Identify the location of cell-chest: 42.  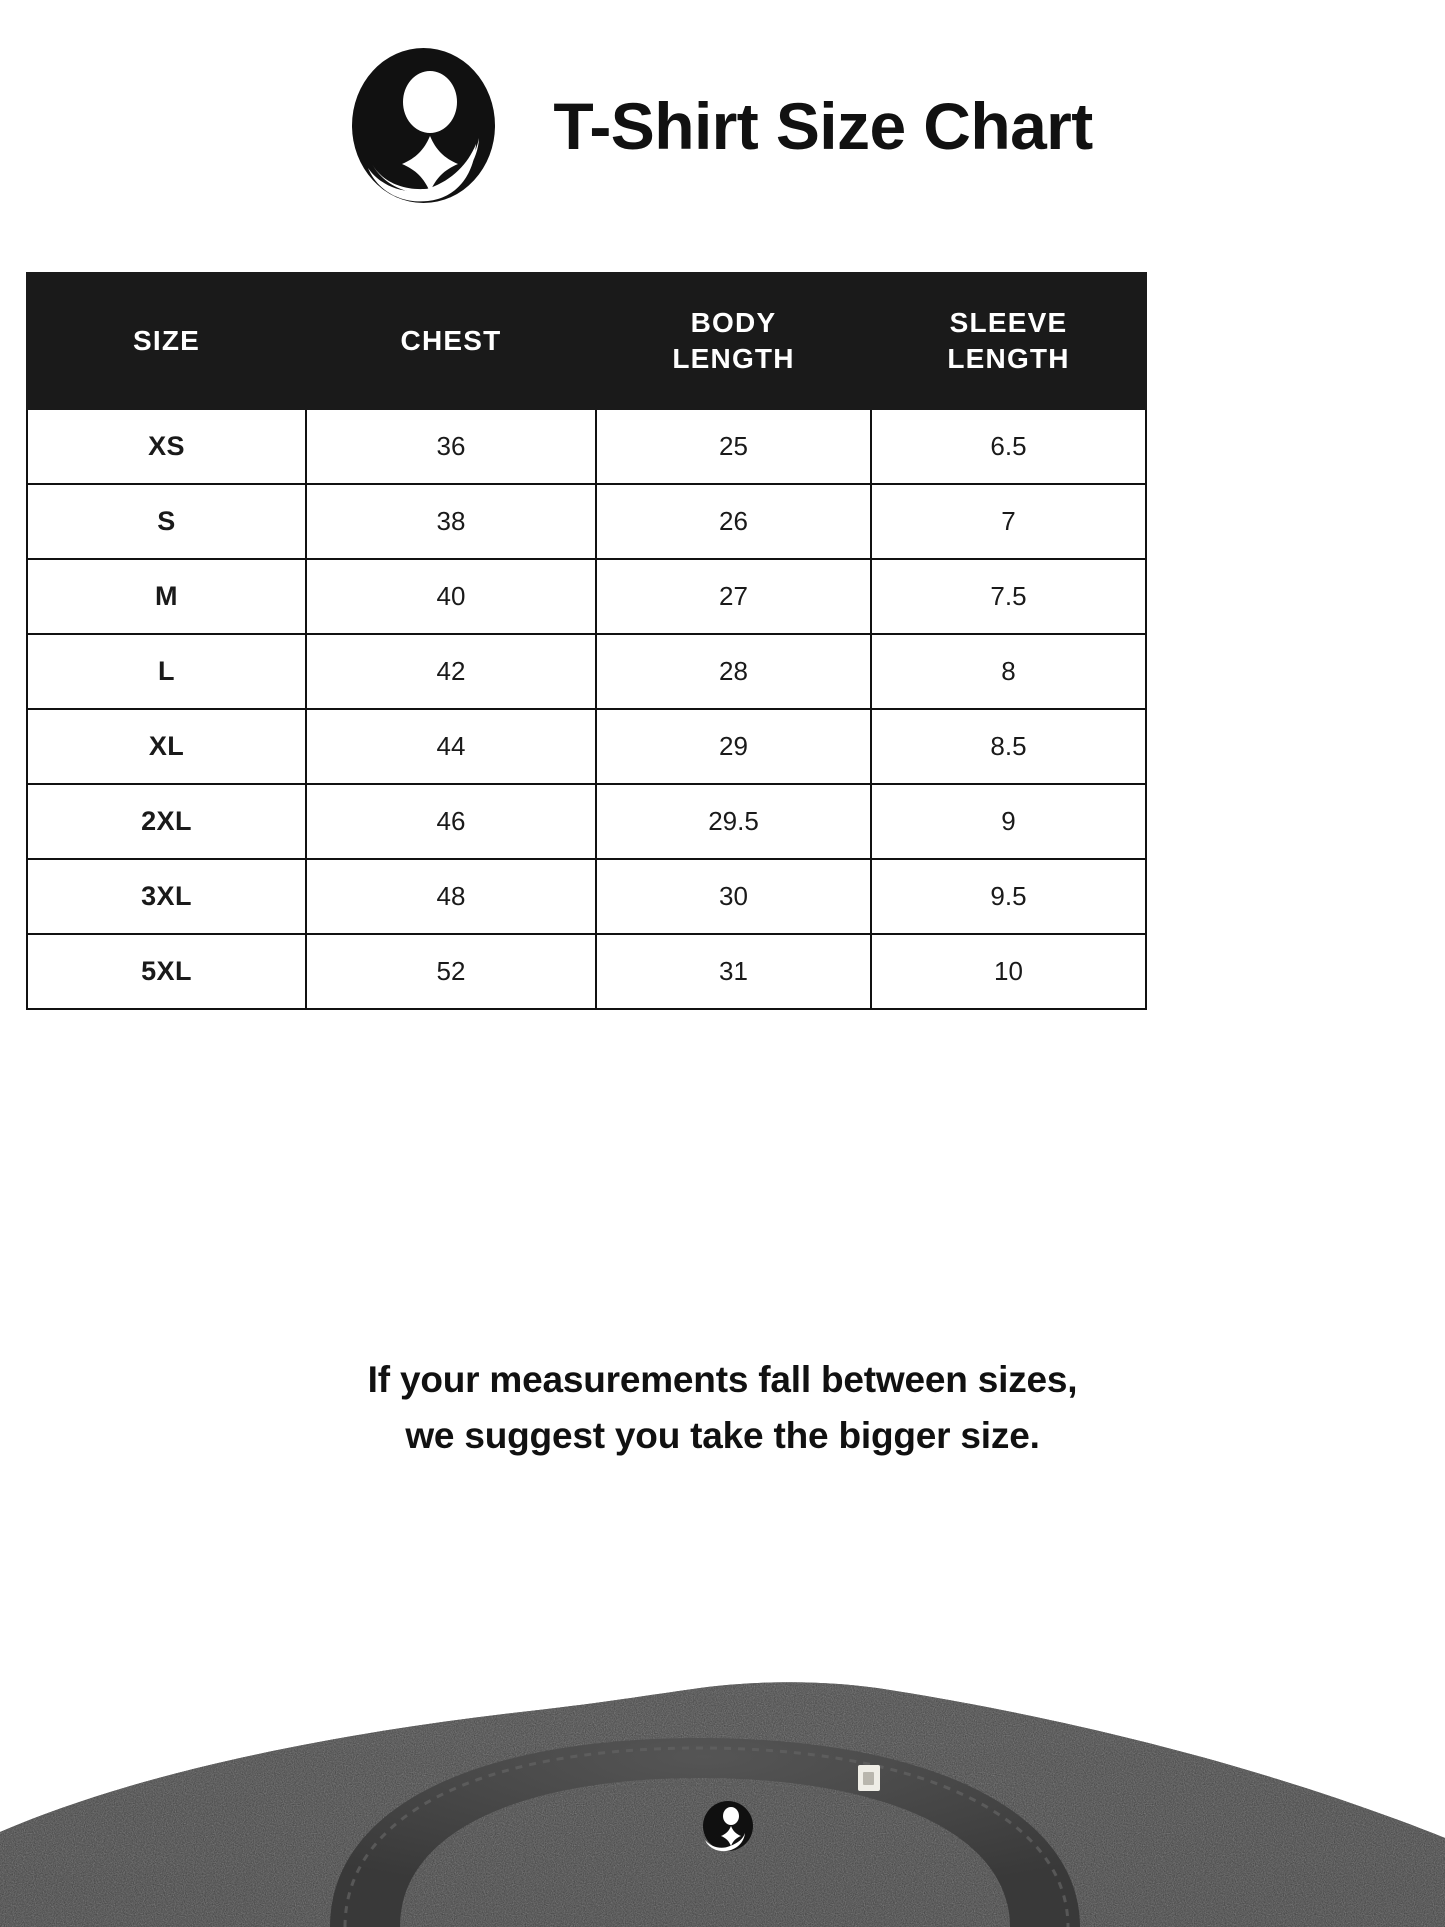
(451, 671).